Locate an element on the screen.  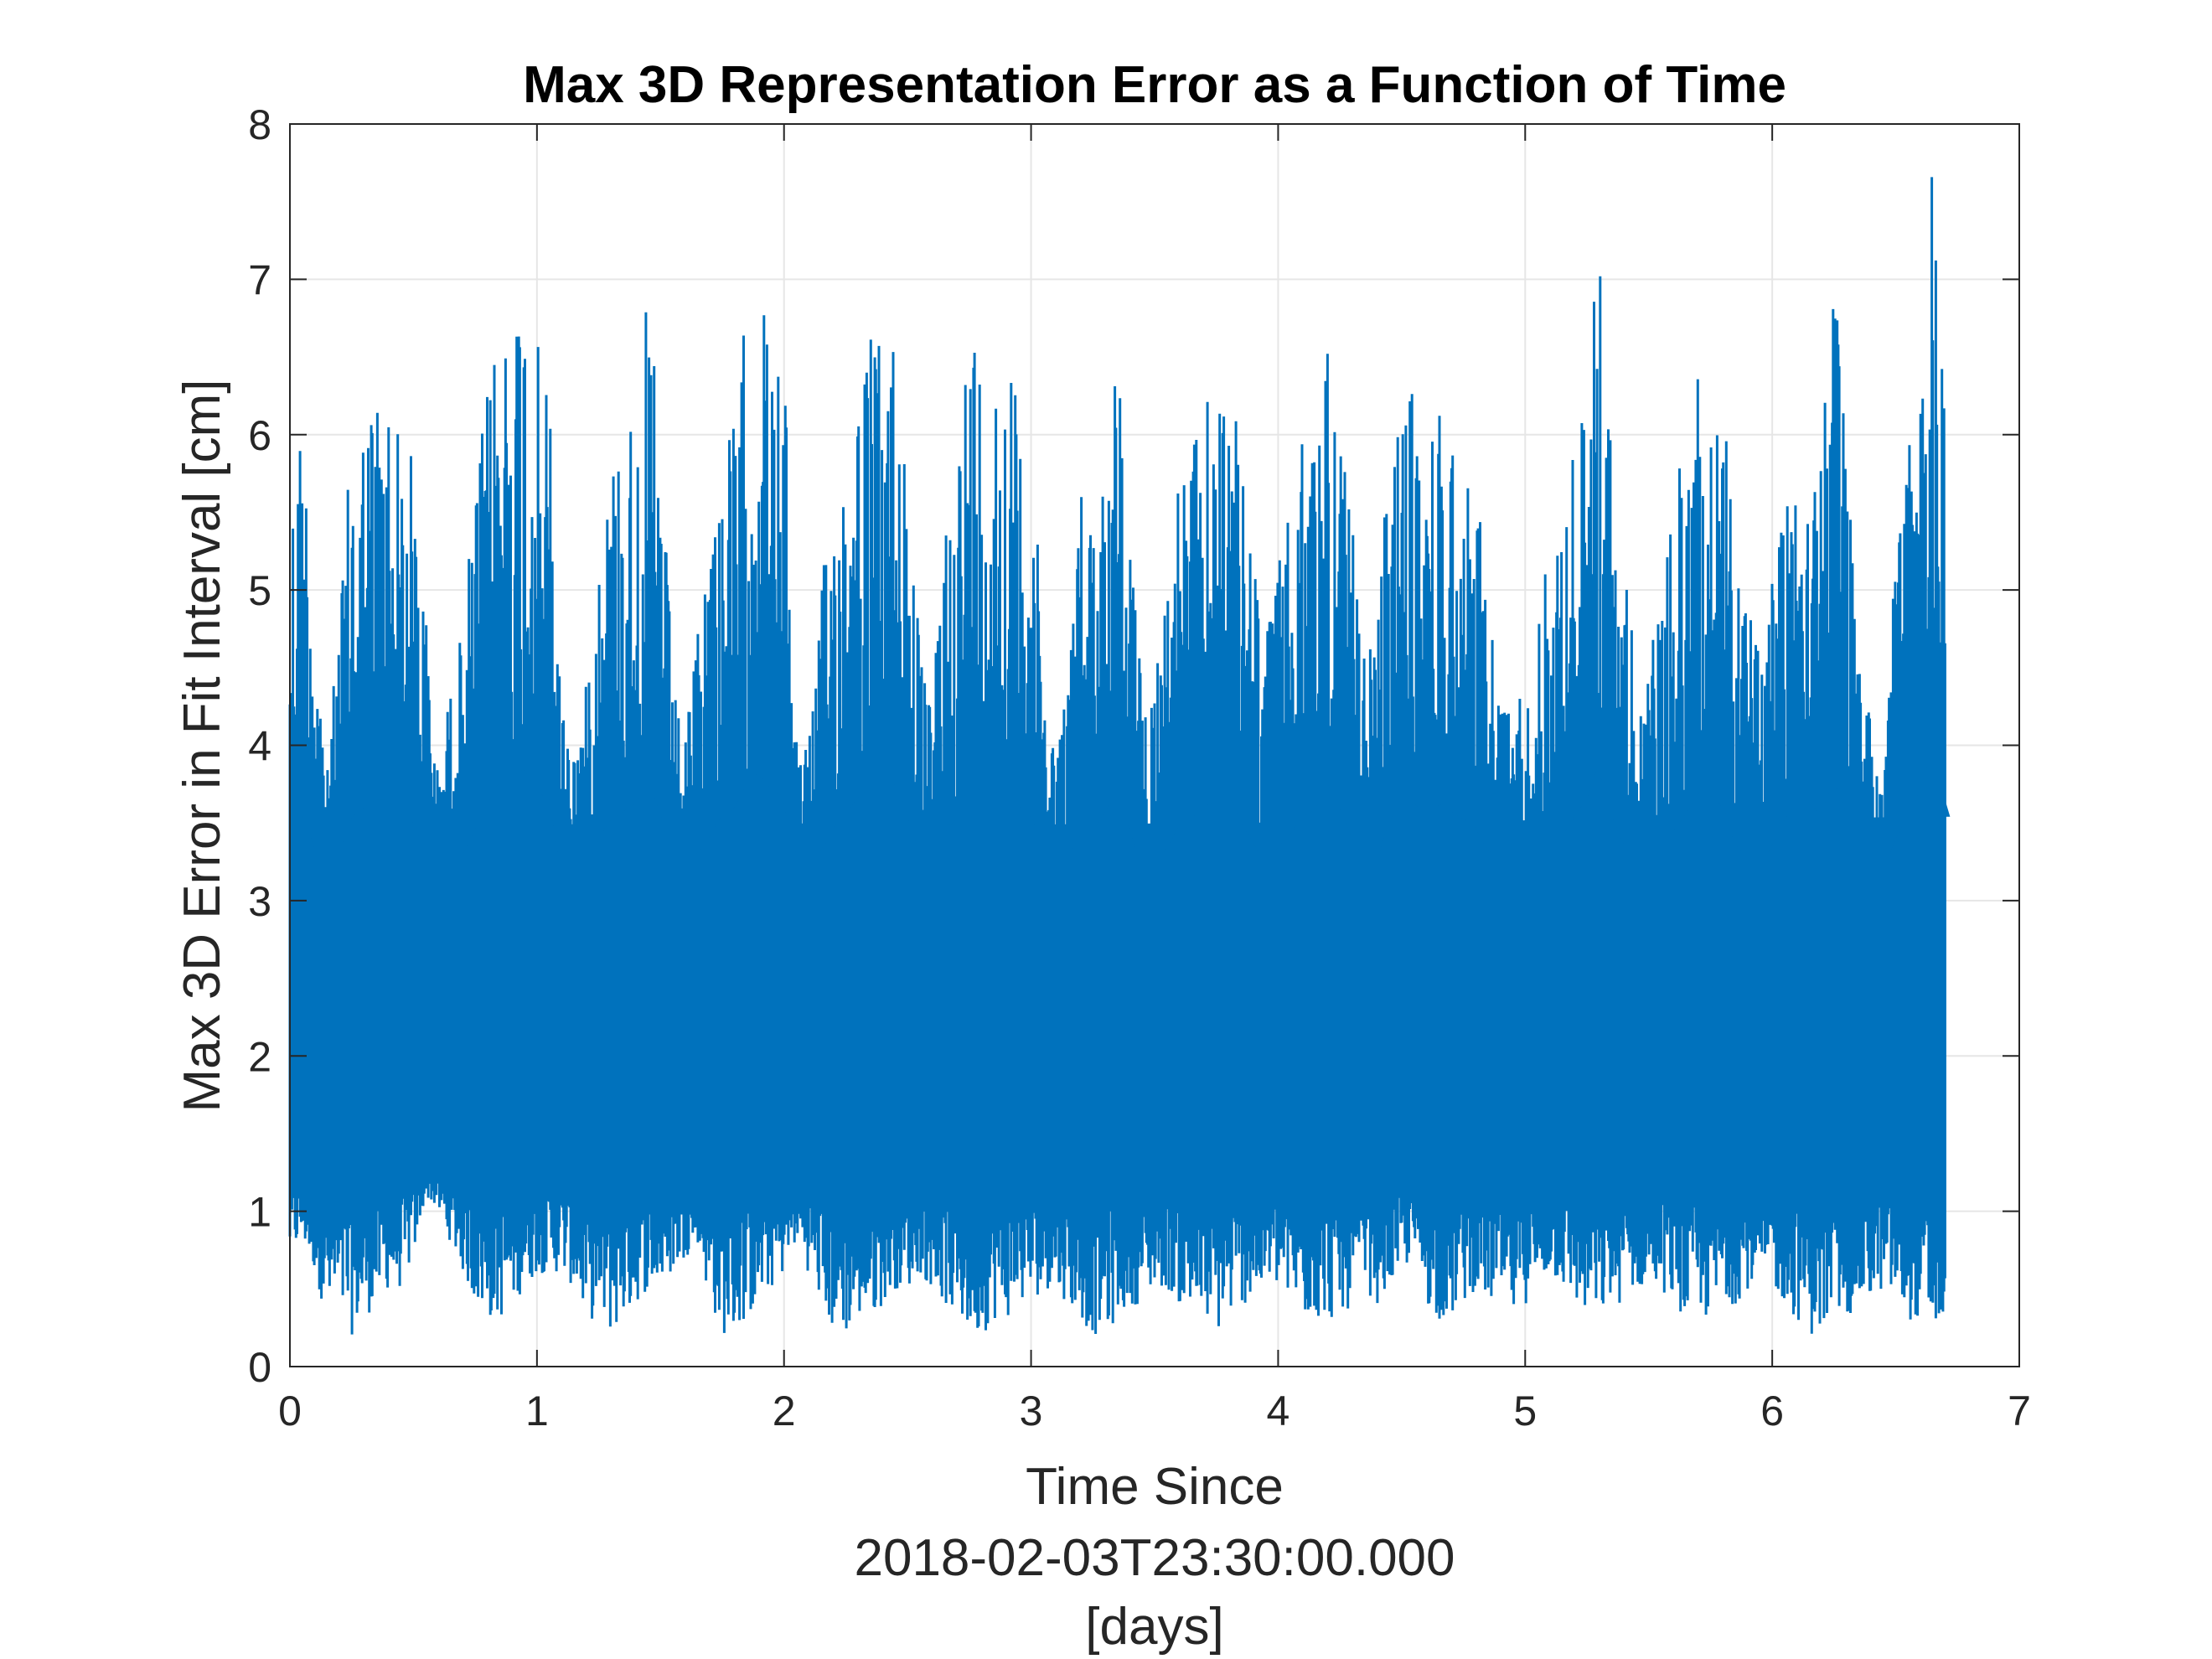
x-tick-label: 5 is located at coordinates (1525, 1411).